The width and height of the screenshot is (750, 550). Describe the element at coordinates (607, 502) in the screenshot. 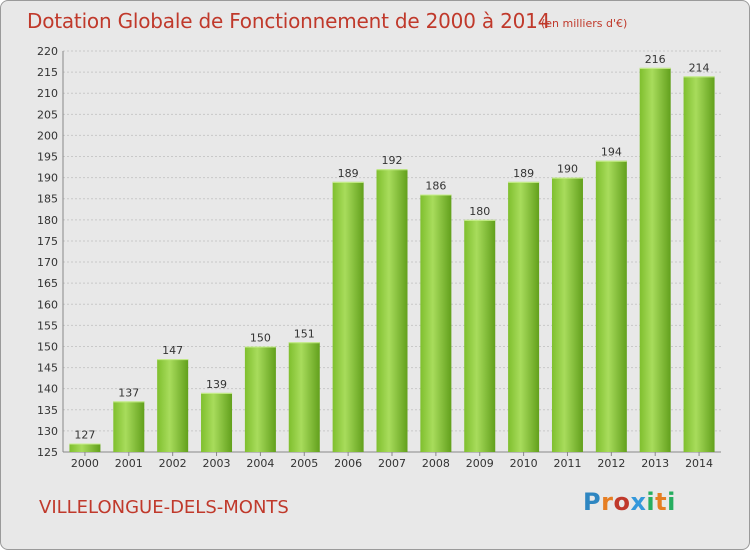

I see `logo-letter: r` at that location.